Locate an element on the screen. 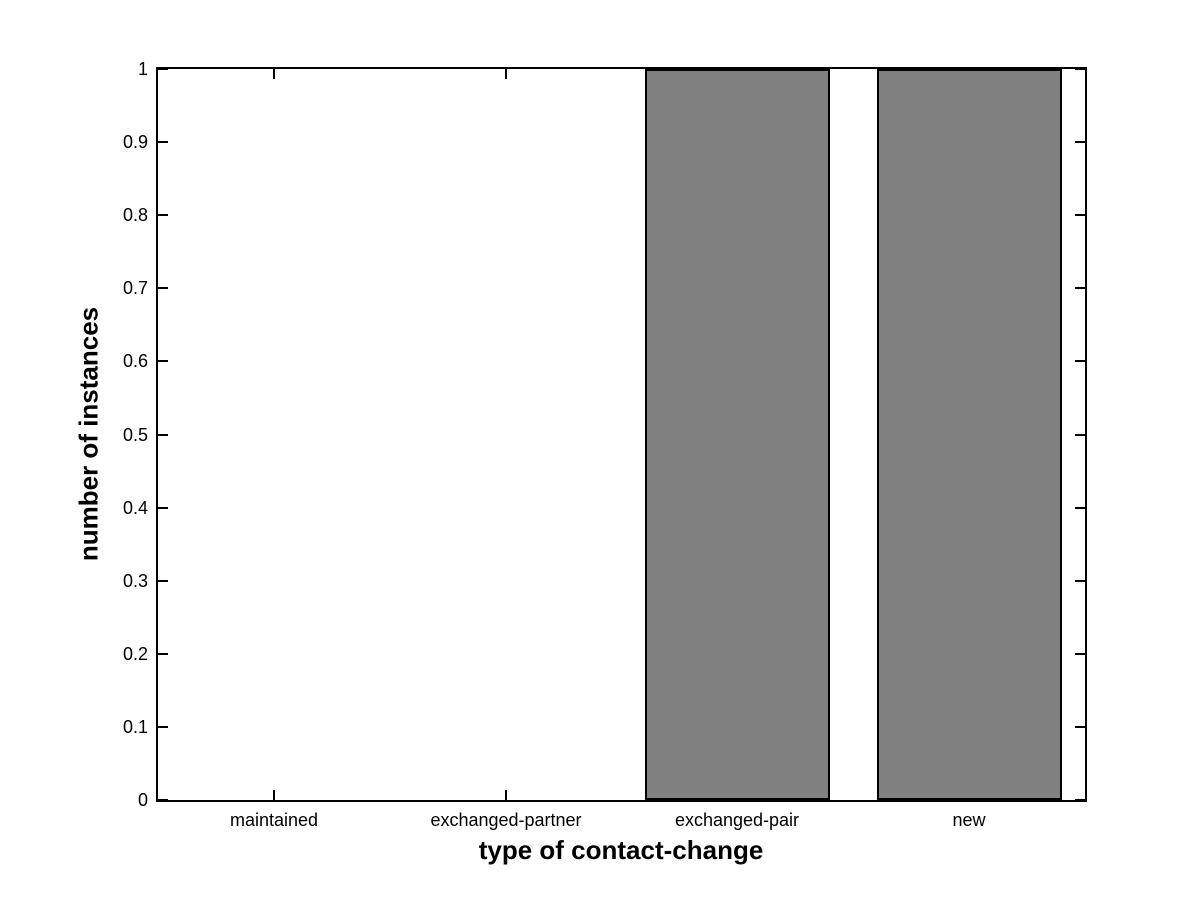 Image resolution: width=1201 pixels, height=901 pixels. y-tick-label: 0.5 is located at coordinates (135, 435).